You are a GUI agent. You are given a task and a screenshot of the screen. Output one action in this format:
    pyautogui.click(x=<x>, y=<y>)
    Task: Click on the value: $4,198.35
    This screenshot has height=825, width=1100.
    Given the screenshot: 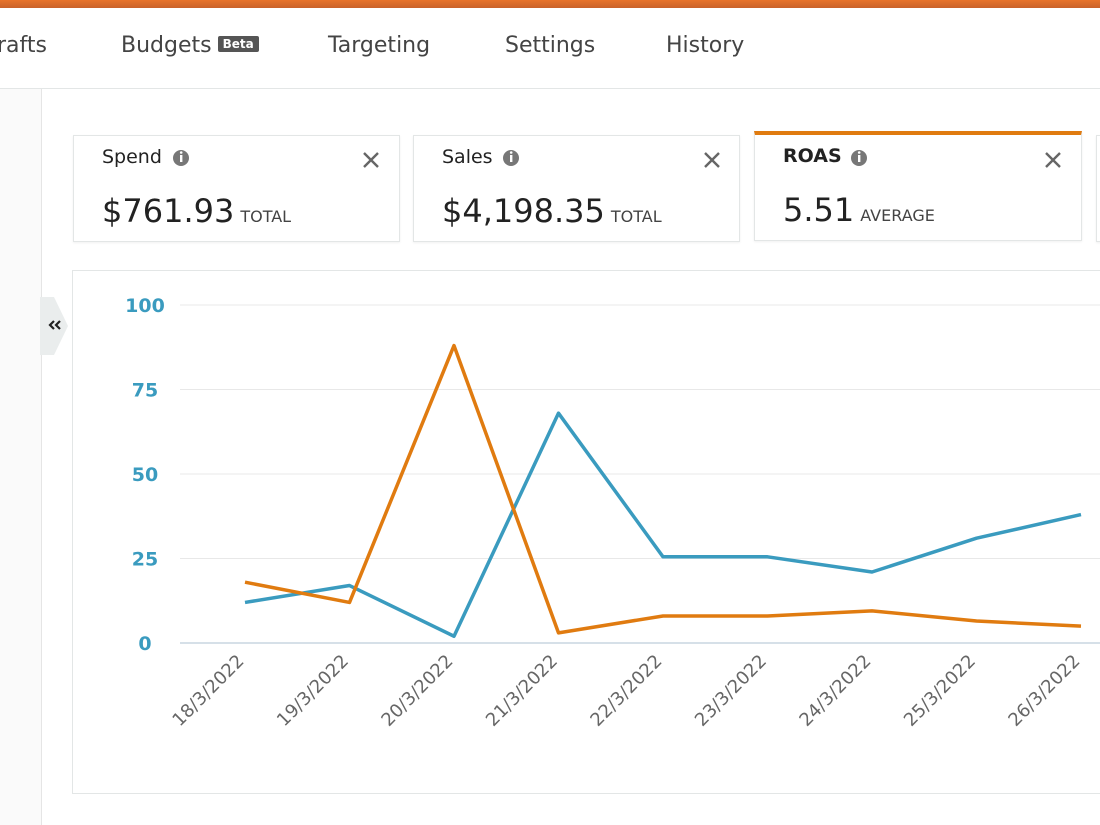 What is the action you would take?
    pyautogui.click(x=523, y=211)
    